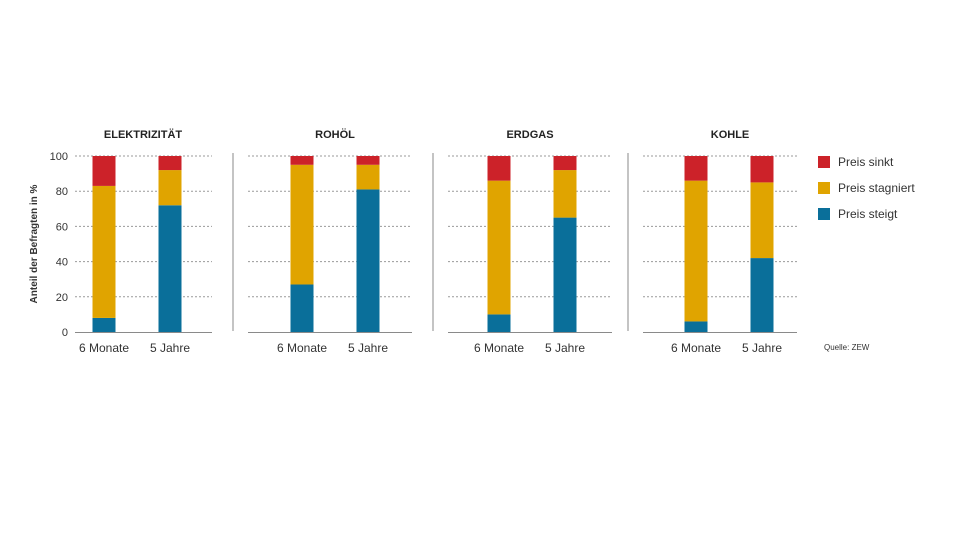 Image resolution: width=960 pixels, height=545 pixels. I want to click on y-tick-label: 60, so click(62, 227).